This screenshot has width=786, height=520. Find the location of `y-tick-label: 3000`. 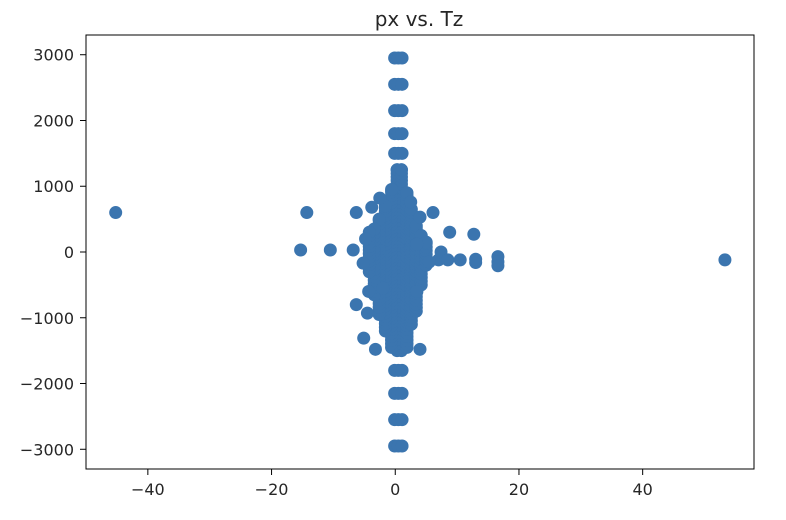

y-tick-label: 3000 is located at coordinates (53, 55).